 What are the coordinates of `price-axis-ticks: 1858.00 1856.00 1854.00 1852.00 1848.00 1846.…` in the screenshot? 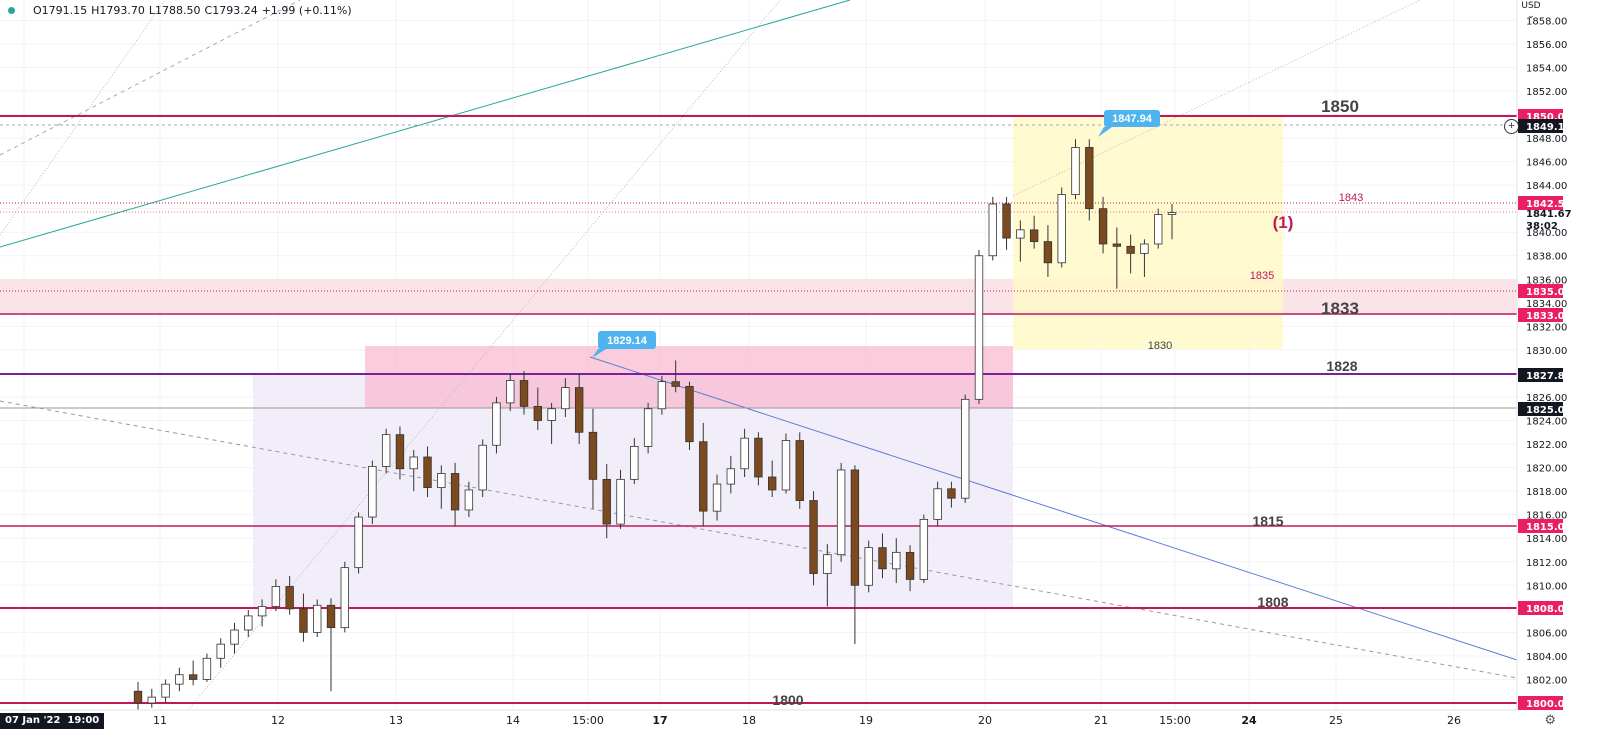 It's located at (1546, 351).